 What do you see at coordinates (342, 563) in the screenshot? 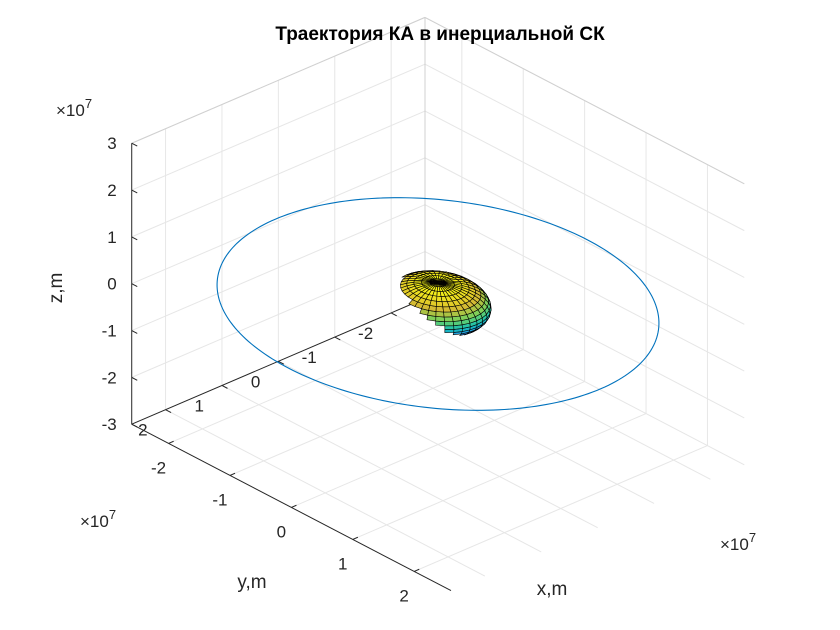
I see `x-tick-label: 1` at bounding box center [342, 563].